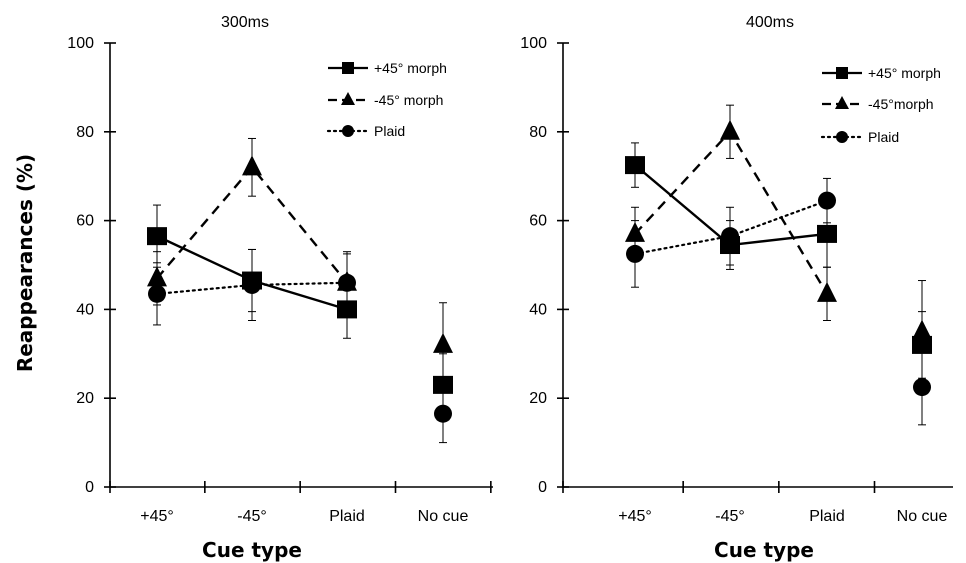 Image resolution: width=966 pixels, height=563 pixels. I want to click on panel-title-400ms: 400ms, so click(770, 22).